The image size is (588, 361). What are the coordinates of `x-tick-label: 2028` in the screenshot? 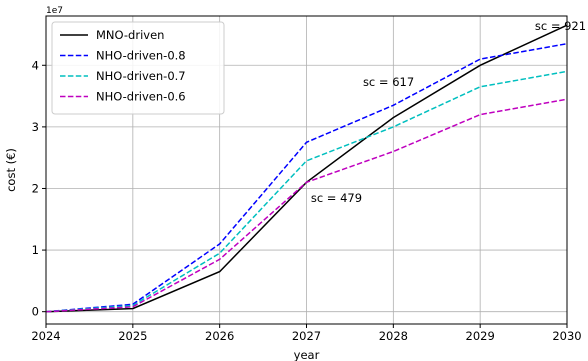 It's located at (393, 336).